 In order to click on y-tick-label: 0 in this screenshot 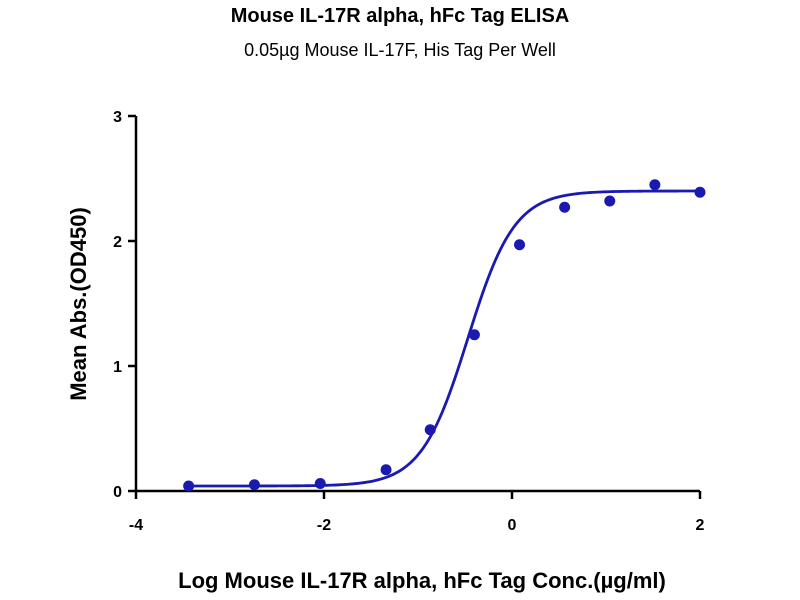, I will do `click(117, 492)`.